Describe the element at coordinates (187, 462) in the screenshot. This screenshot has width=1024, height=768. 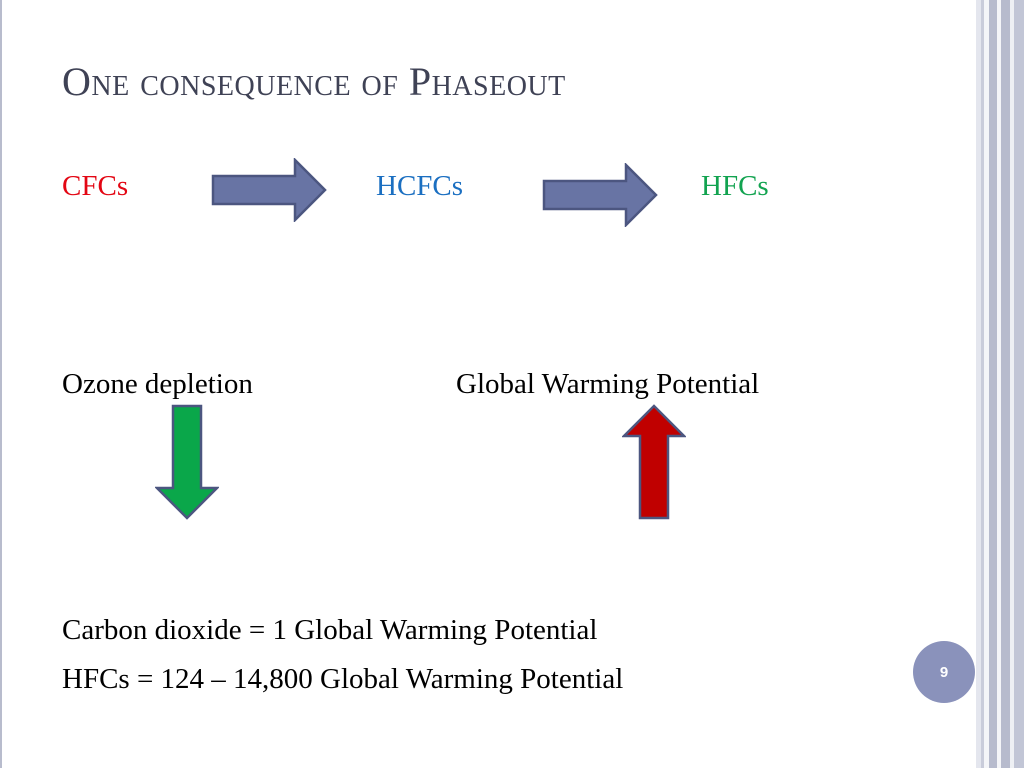
I see `down-arrow-icon` at that location.